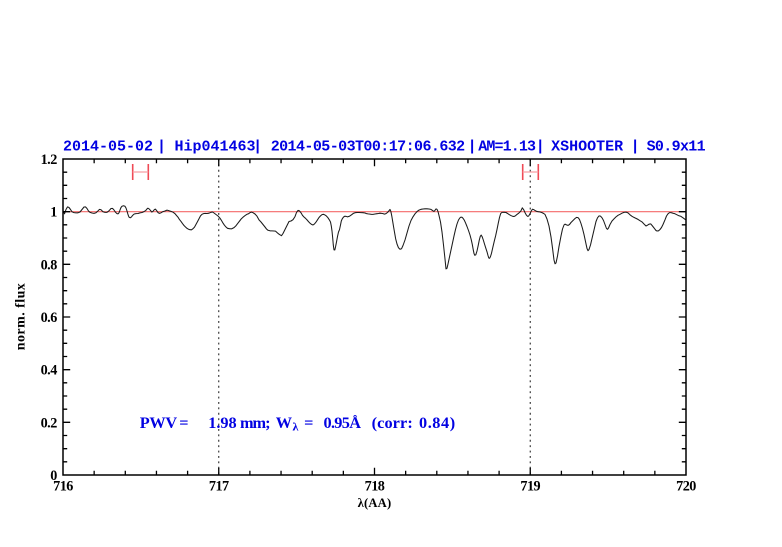 The width and height of the screenshot is (782, 547). Describe the element at coordinates (375, 503) in the screenshot. I see `svg-text: λ(AA)` at that location.